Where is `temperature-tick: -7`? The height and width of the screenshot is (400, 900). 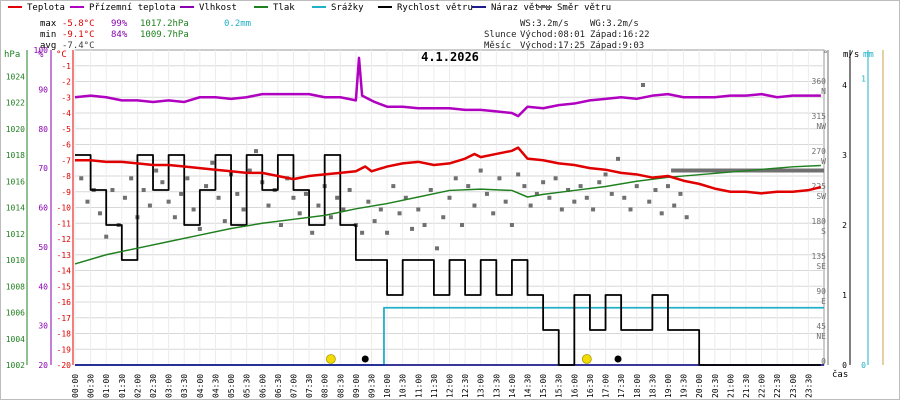 temperature-tick: -7 is located at coordinates (66, 160).